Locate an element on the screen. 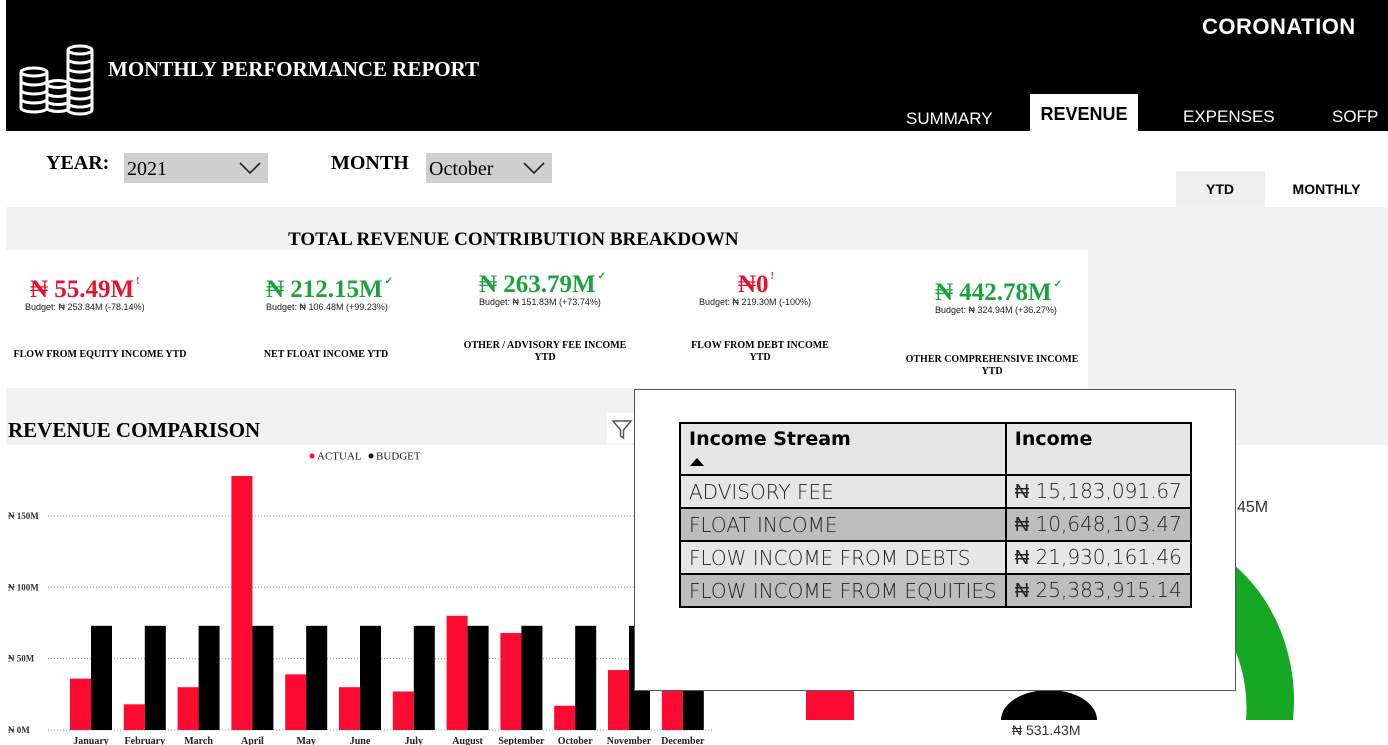  kpi-float-label: NET FLOAT INCOME YTD is located at coordinates (326, 354).